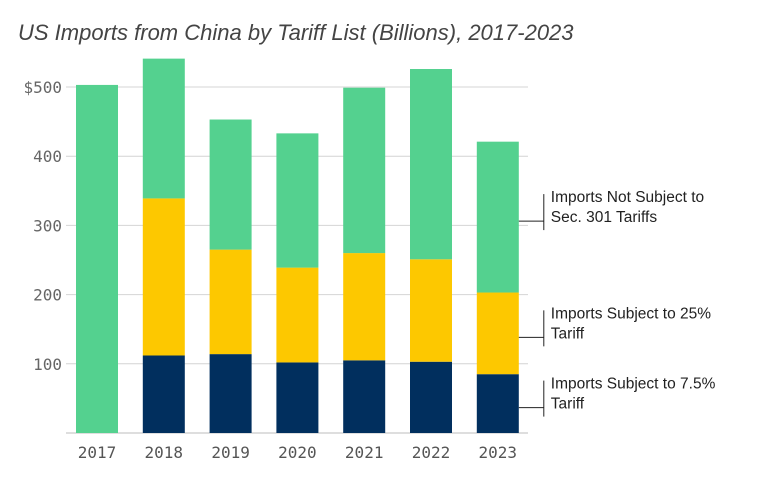 The width and height of the screenshot is (765, 495). What do you see at coordinates (164, 452) in the screenshot?
I see `x-tick-label: 2018` at bounding box center [164, 452].